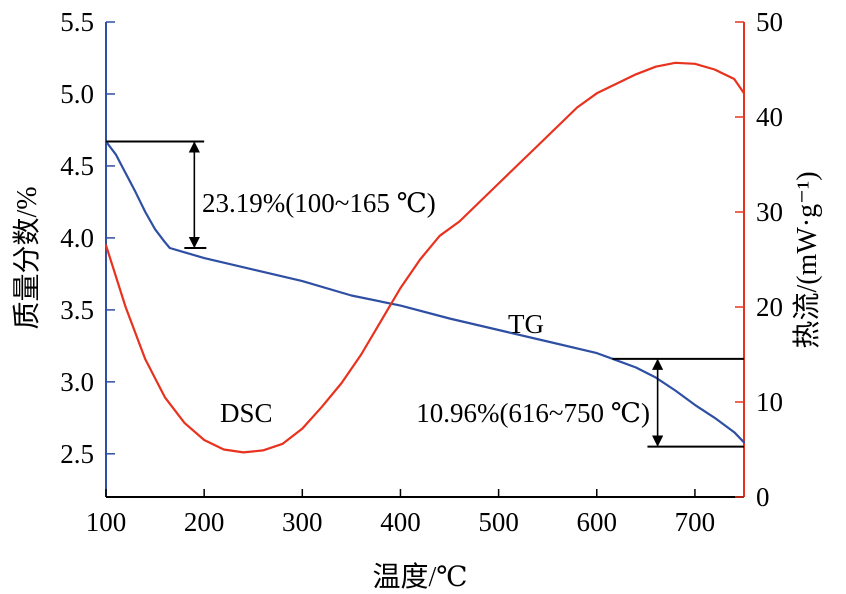 Image resolution: width=846 pixels, height=594 pixels. I want to click on y-left-tick-label: 5.5, so click(77, 22).